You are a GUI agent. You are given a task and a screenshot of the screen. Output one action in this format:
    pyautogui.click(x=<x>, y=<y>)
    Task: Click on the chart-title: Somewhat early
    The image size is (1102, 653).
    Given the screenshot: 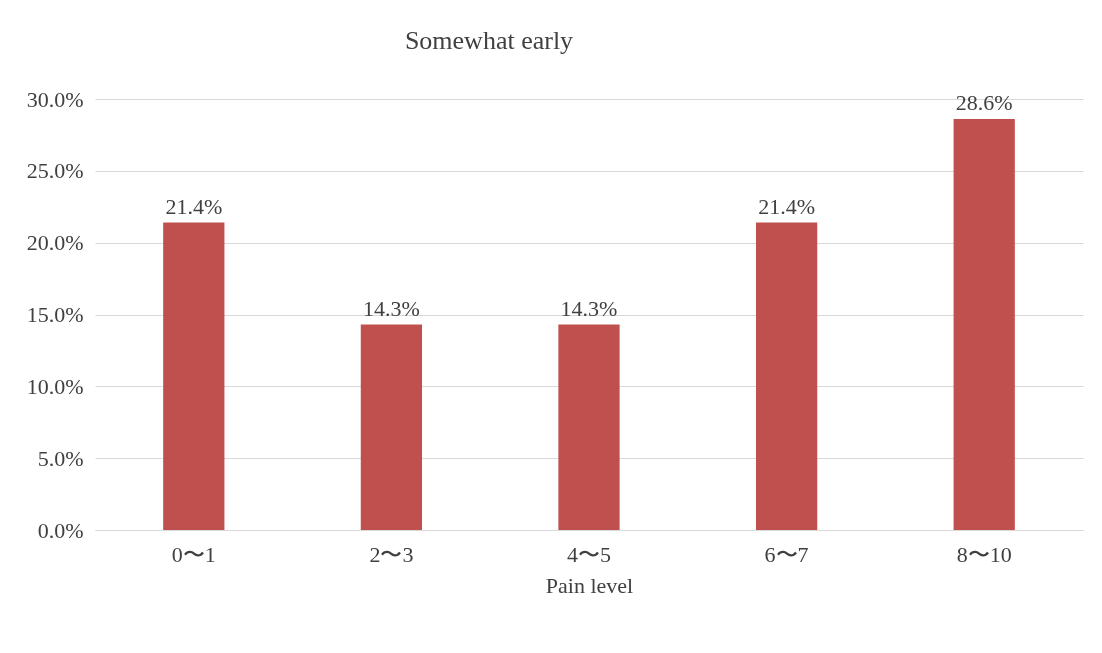 What is the action you would take?
    pyautogui.click(x=489, y=40)
    